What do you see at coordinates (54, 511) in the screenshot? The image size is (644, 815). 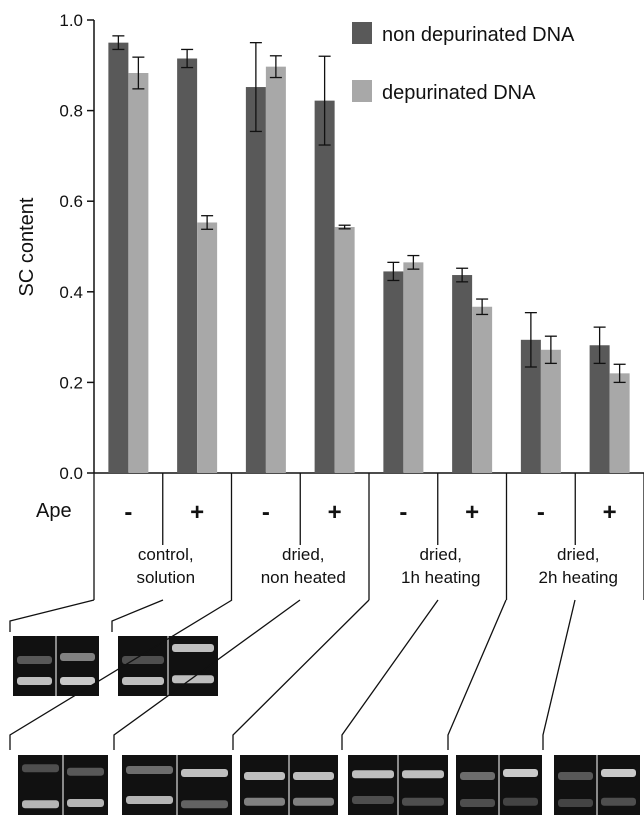 I see `ape-row-label: Ape` at bounding box center [54, 511].